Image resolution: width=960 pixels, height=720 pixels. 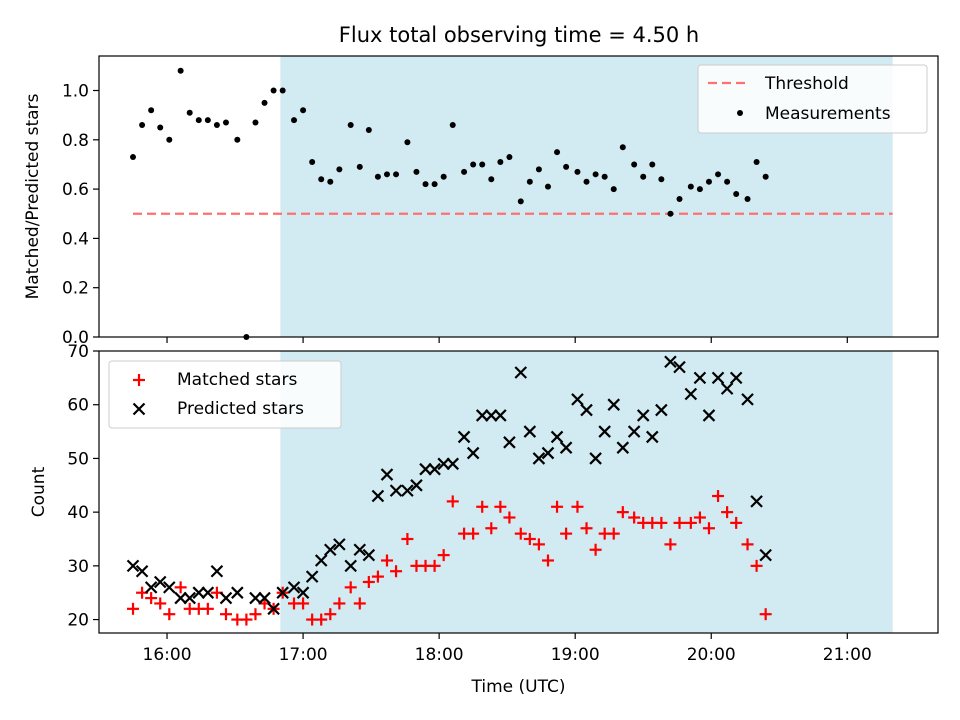 What do you see at coordinates (507, 340) in the screenshot?
I see `top-x-ticks` at bounding box center [507, 340].